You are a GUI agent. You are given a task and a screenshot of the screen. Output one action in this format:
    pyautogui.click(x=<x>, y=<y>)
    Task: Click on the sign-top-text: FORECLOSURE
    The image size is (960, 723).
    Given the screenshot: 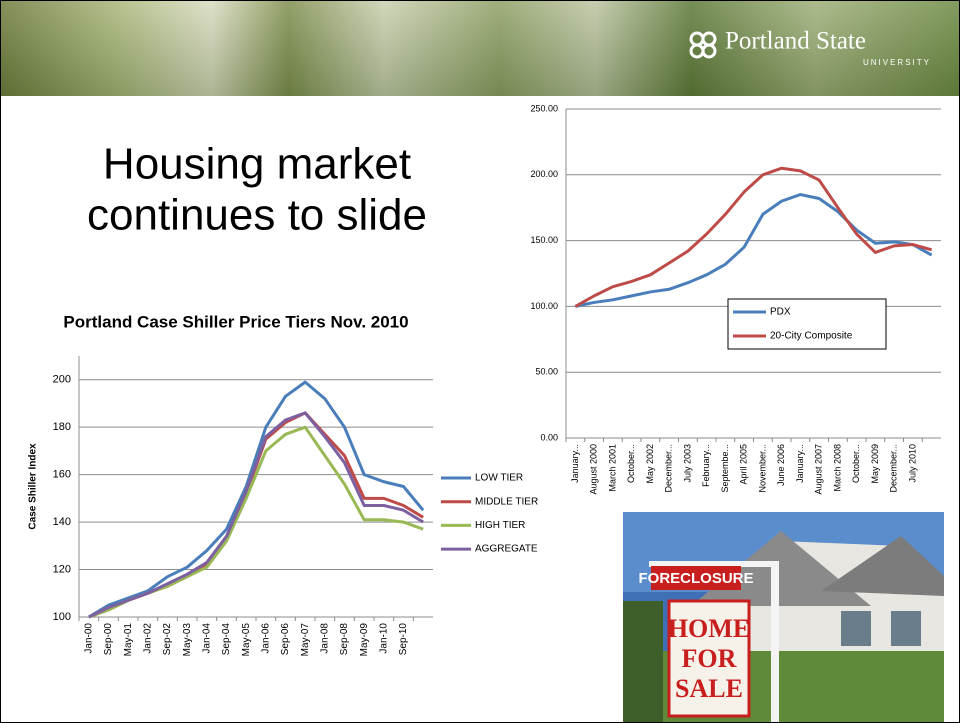 What is the action you would take?
    pyautogui.click(x=695, y=578)
    